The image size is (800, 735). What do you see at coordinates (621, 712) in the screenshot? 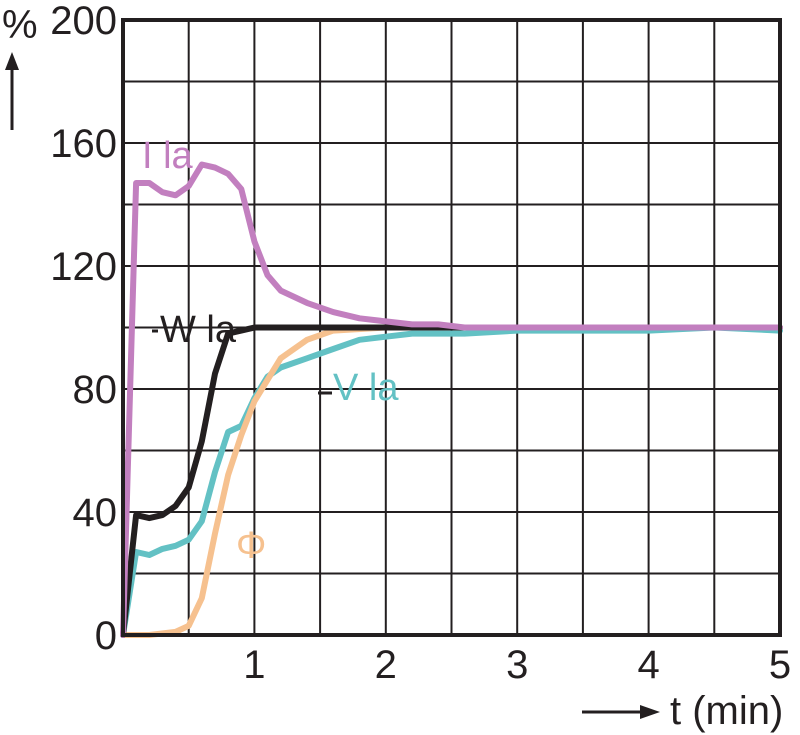
I see `x-axis-arrow-icon` at bounding box center [621, 712].